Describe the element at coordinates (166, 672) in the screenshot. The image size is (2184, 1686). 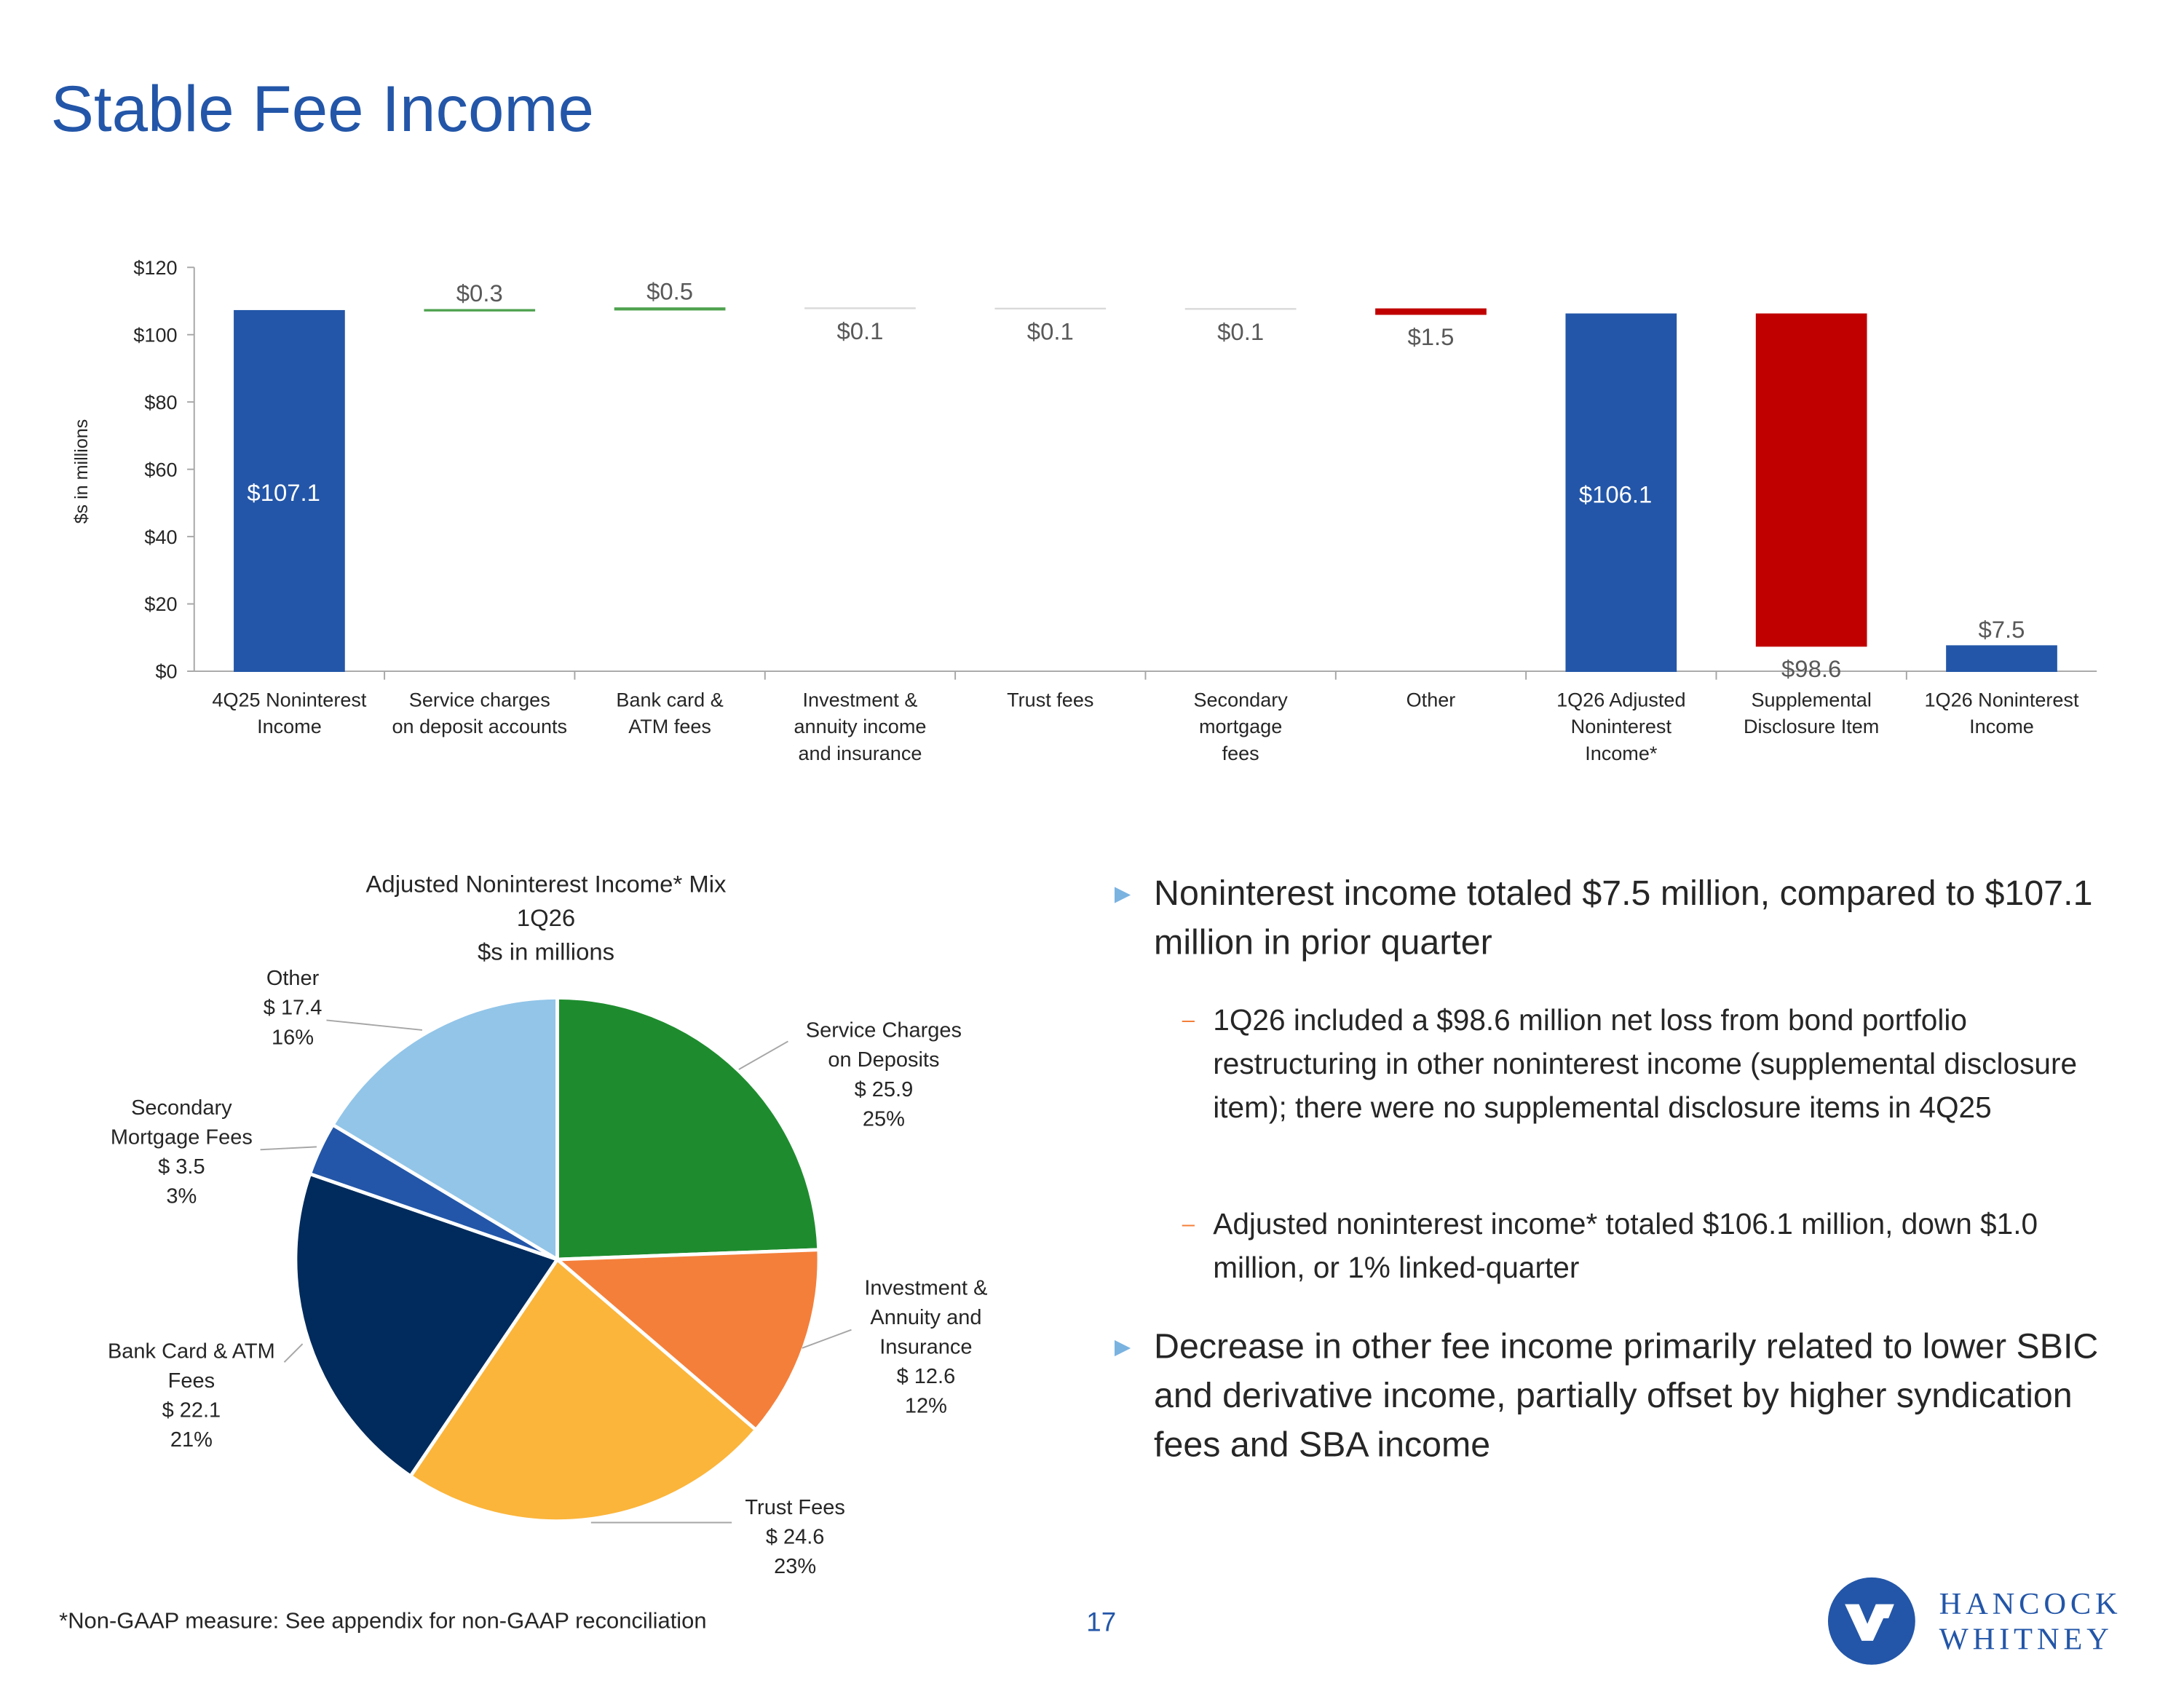
I see `y-tick-label: $0` at that location.